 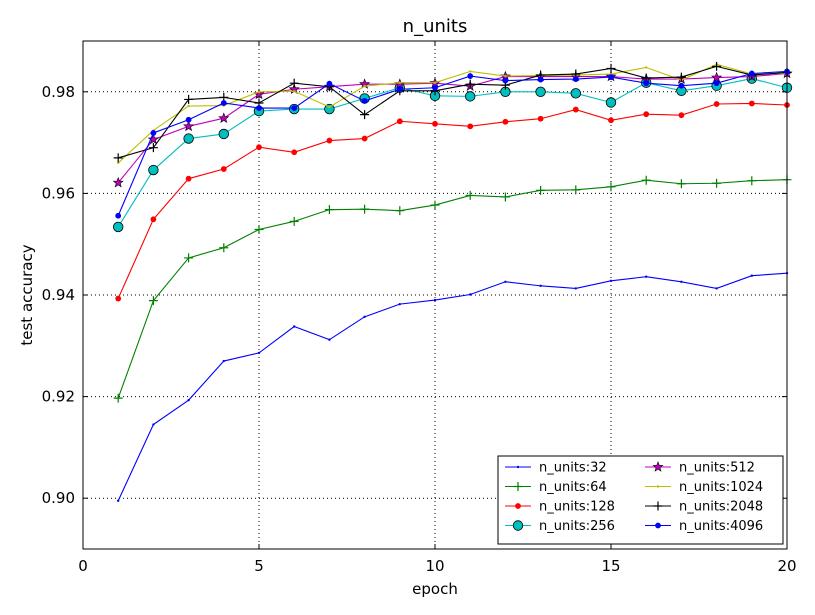 What do you see at coordinates (83, 566) in the screenshot?
I see `x-tick-label: 0` at bounding box center [83, 566].